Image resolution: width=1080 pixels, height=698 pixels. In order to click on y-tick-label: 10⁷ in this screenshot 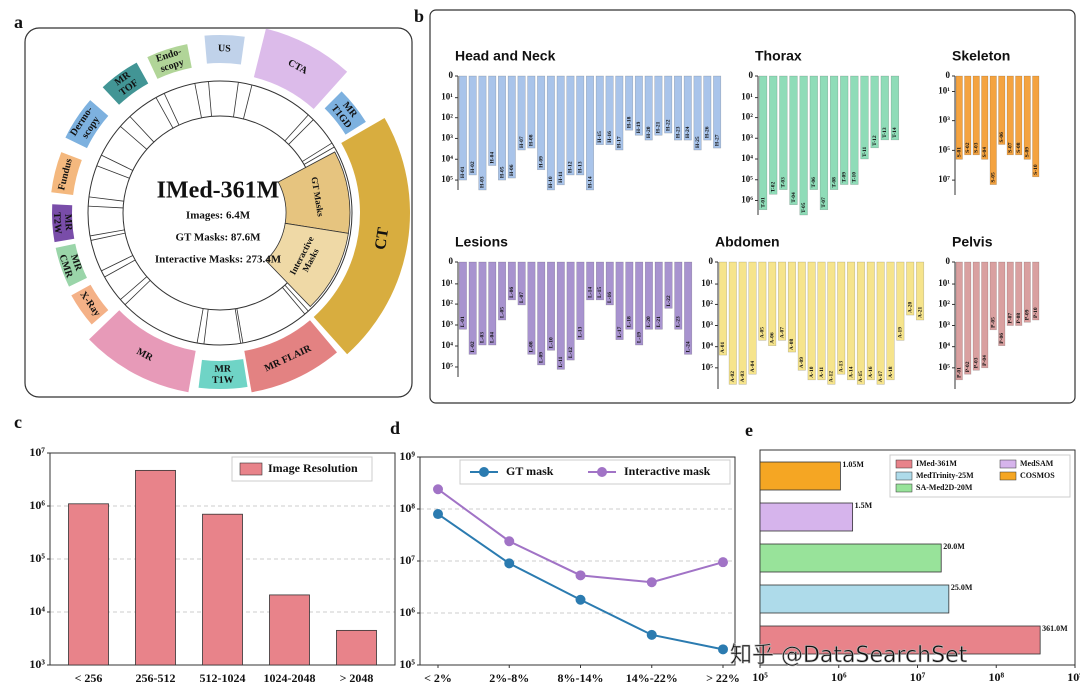, I will do `click(37, 452)`.